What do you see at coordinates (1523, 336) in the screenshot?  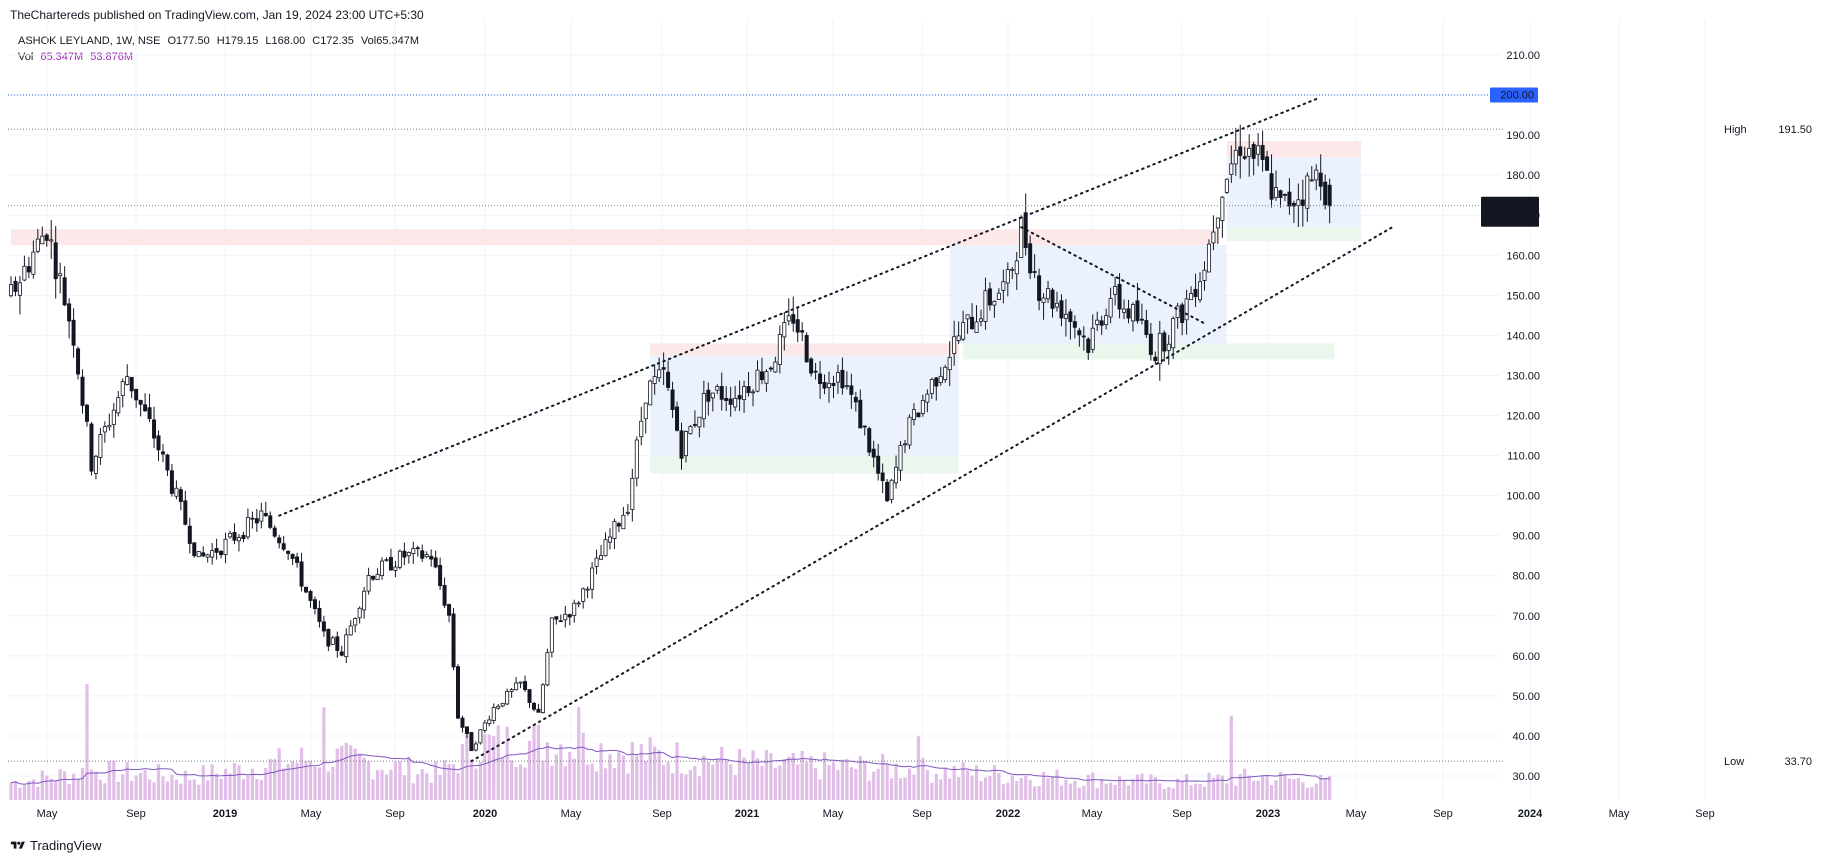 I see `price-tick-label: 140.00` at bounding box center [1523, 336].